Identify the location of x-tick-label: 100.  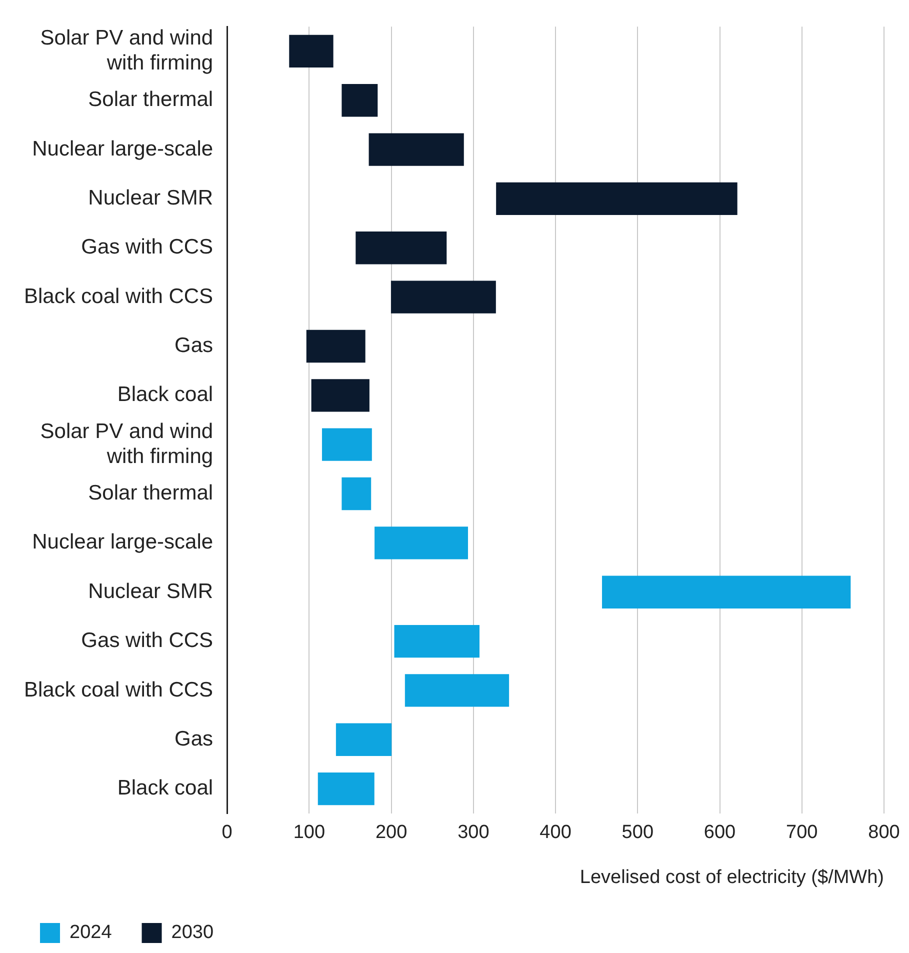
(309, 833).